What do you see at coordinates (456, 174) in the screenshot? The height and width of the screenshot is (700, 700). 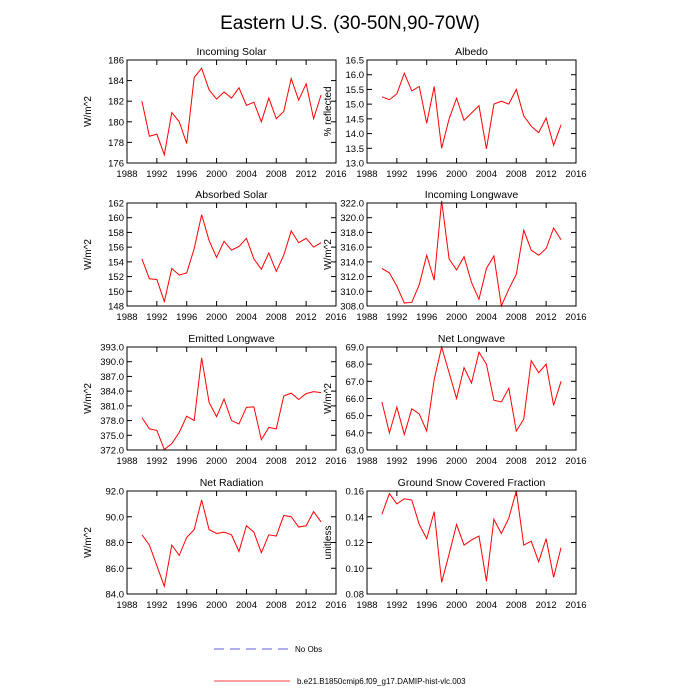 I see `panel-albedo-xtick-label: 2000` at bounding box center [456, 174].